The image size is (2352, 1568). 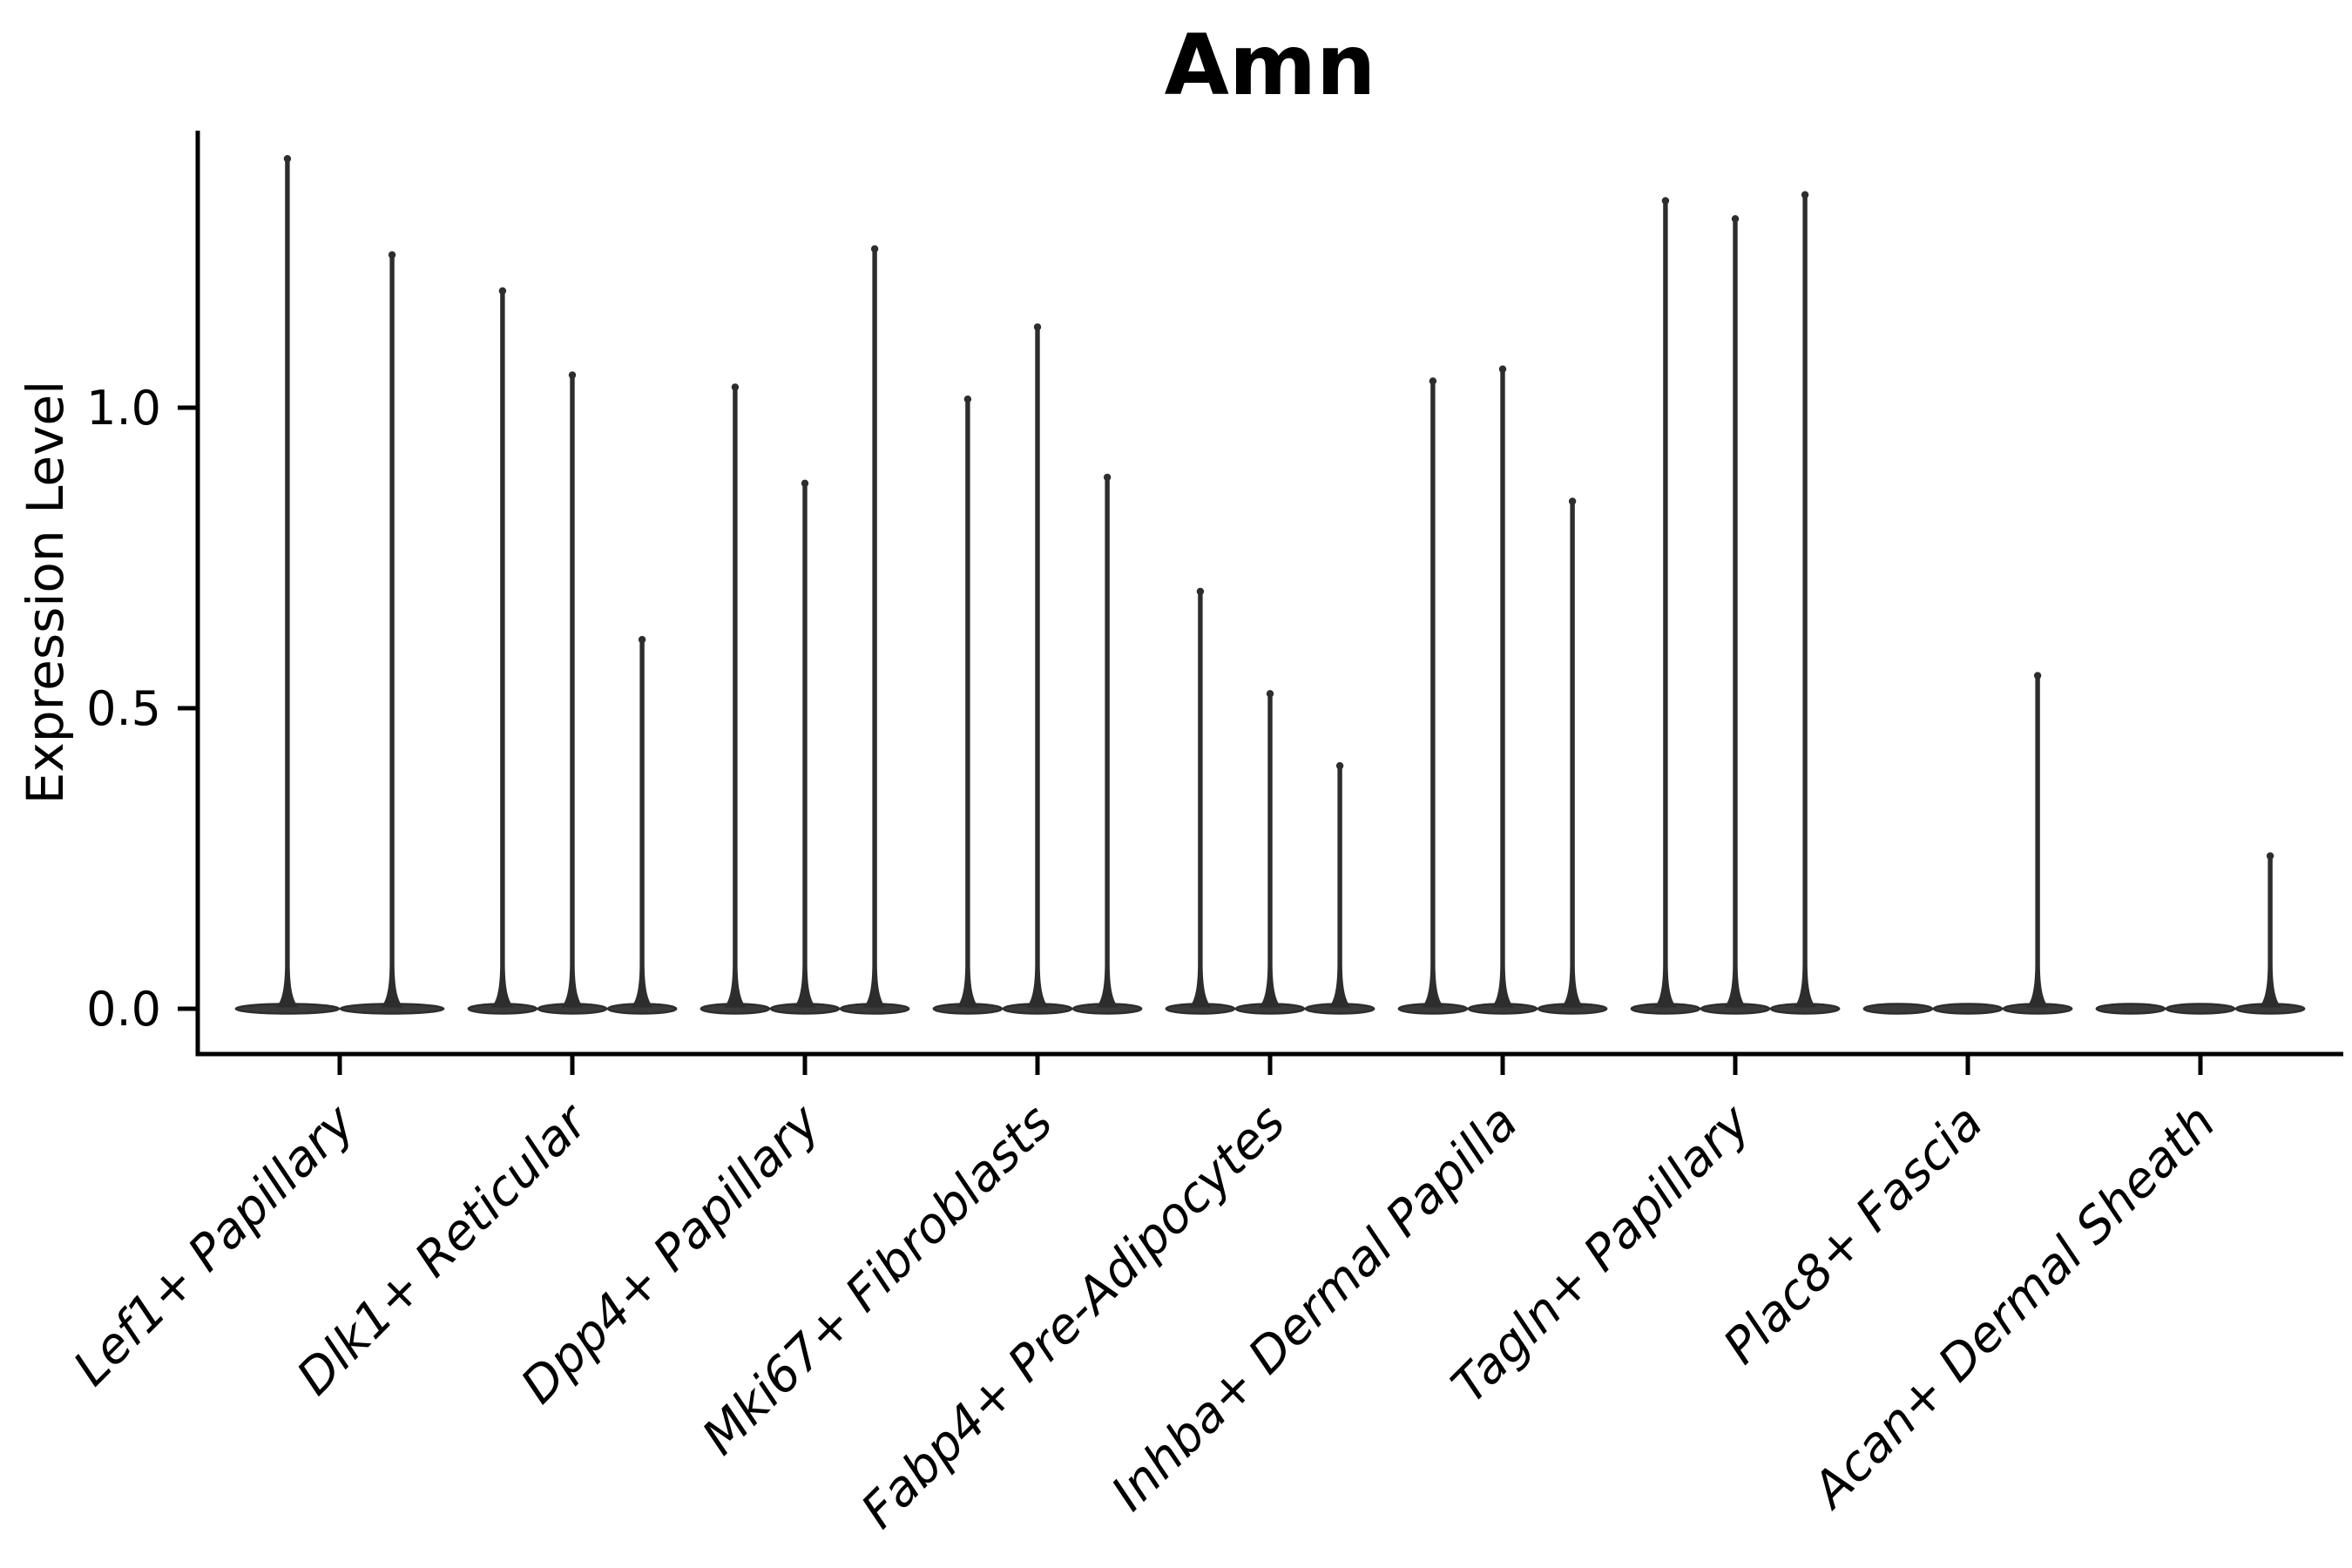 What do you see at coordinates (2014, 1307) in the screenshot?
I see `x-tick-label: Acan+ Dermal Sheath` at bounding box center [2014, 1307].